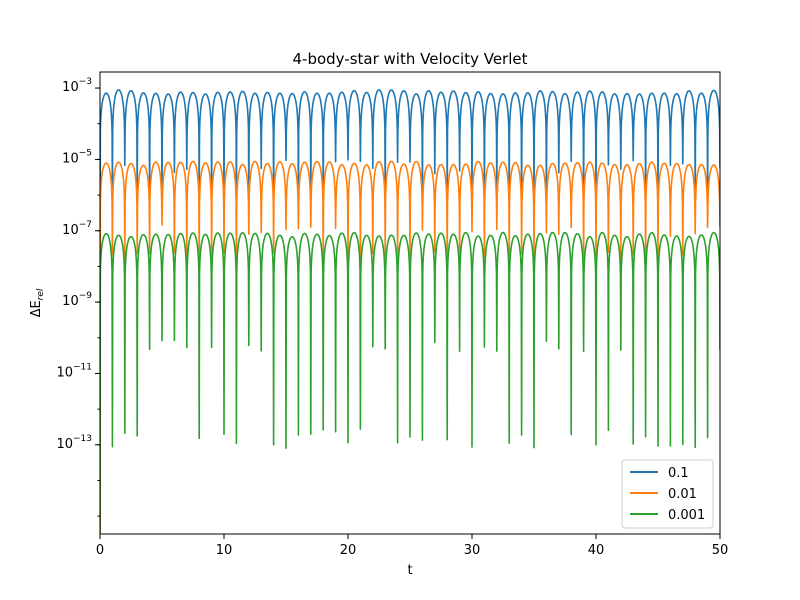  I want to click on y-tick-label: 10⁻³, so click(77, 86).